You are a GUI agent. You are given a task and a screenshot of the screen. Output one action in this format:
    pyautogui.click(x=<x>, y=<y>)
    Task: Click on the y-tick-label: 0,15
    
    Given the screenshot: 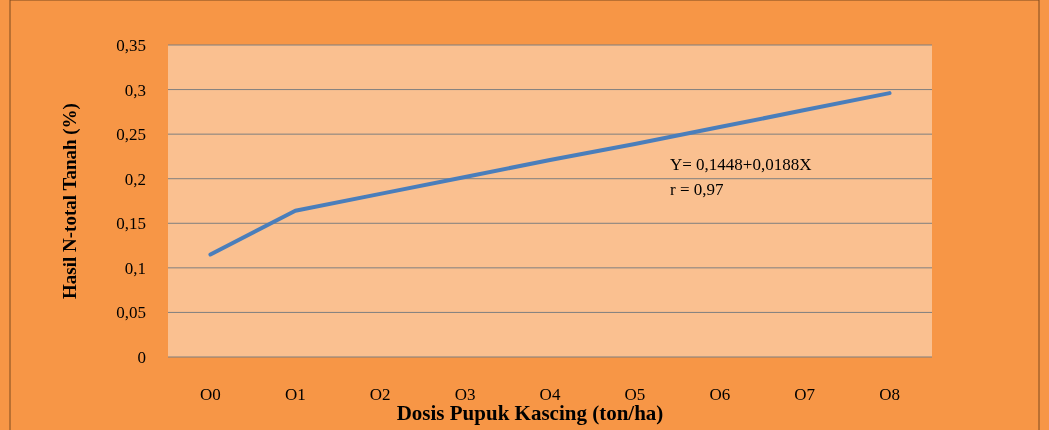 What is the action you would take?
    pyautogui.click(x=131, y=224)
    